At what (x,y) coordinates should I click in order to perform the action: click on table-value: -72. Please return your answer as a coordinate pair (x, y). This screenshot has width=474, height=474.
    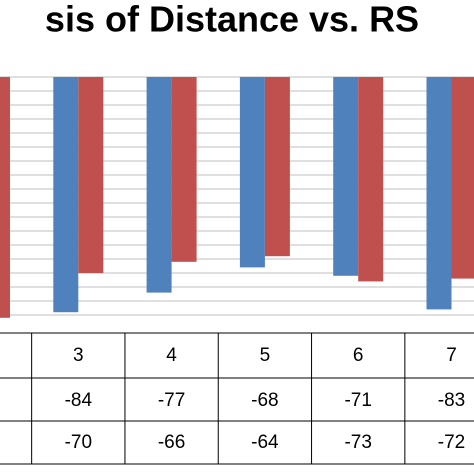
    Looking at the image, I should click on (451, 442).